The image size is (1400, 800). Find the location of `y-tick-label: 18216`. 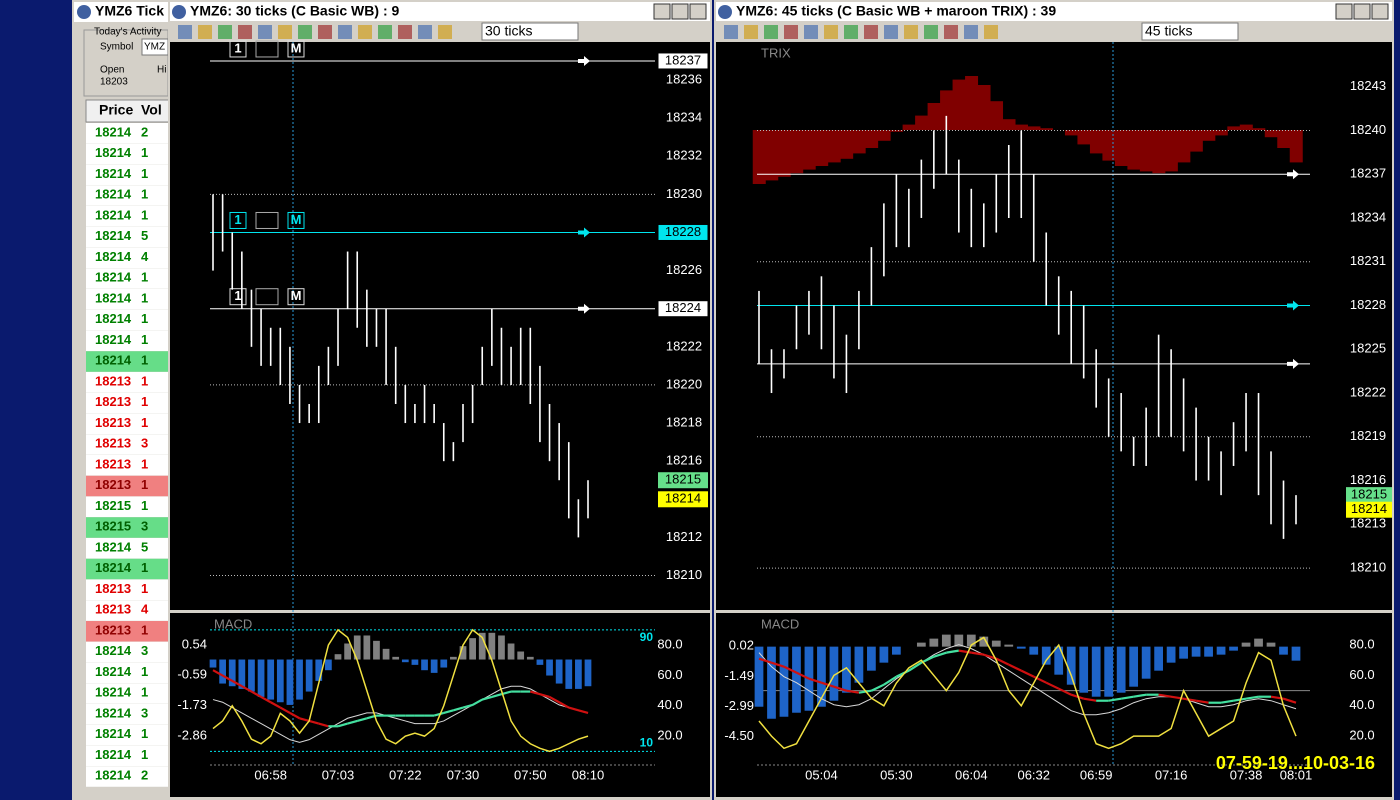

y-tick-label: 18216 is located at coordinates (684, 460).